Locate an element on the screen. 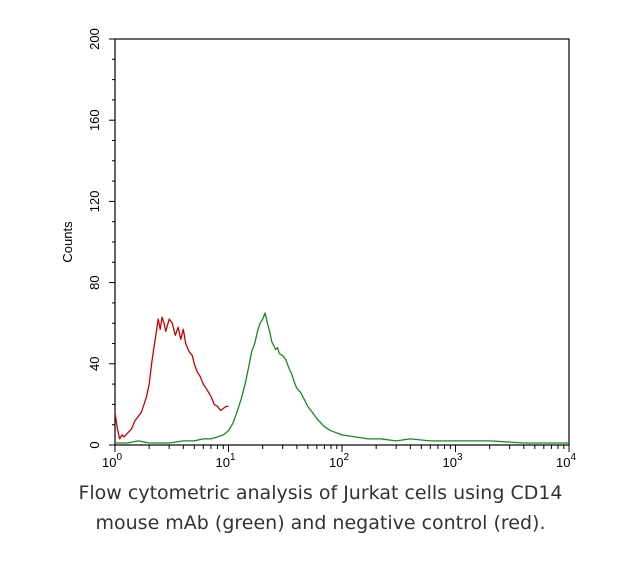 The width and height of the screenshot is (641, 563). y-axis-ticks: 0 40 80 120 160 200 is located at coordinates (101, 238).